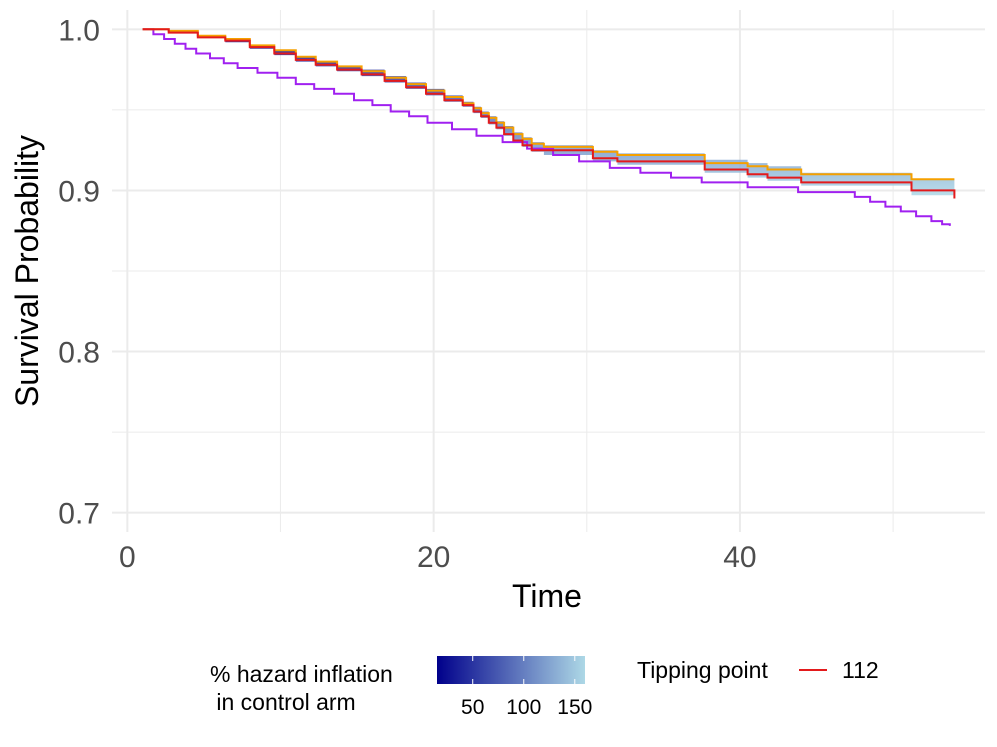 The width and height of the screenshot is (997, 747). I want to click on y-axis-ticks: 0.7 0.8 0.9 1.0, so click(79, 272).